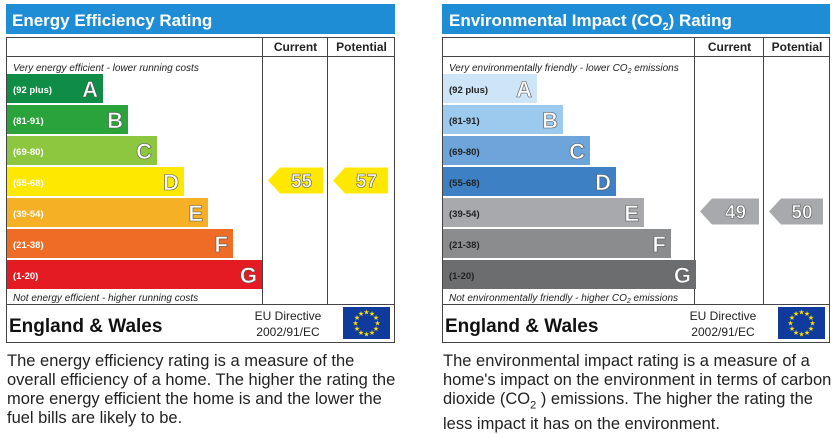 The image size is (835, 434). I want to click on potential-rating-value: 57, so click(366, 182).